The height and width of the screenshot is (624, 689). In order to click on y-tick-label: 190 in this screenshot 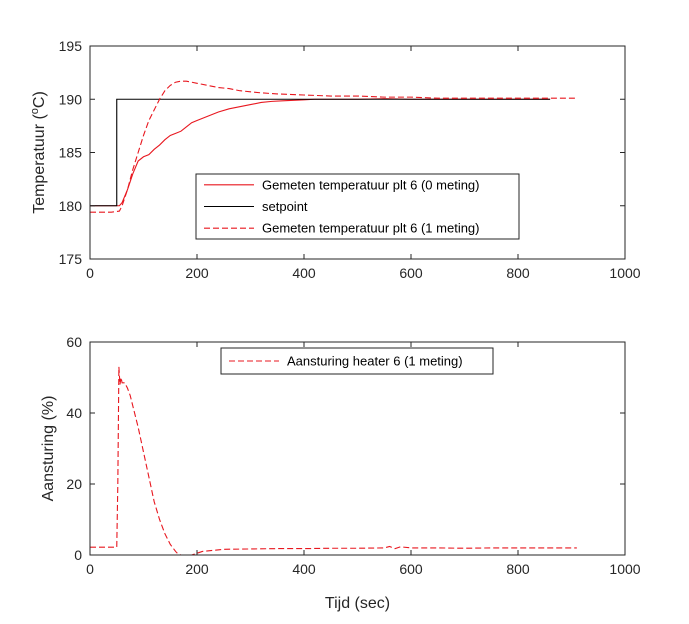, I will do `click(71, 99)`.